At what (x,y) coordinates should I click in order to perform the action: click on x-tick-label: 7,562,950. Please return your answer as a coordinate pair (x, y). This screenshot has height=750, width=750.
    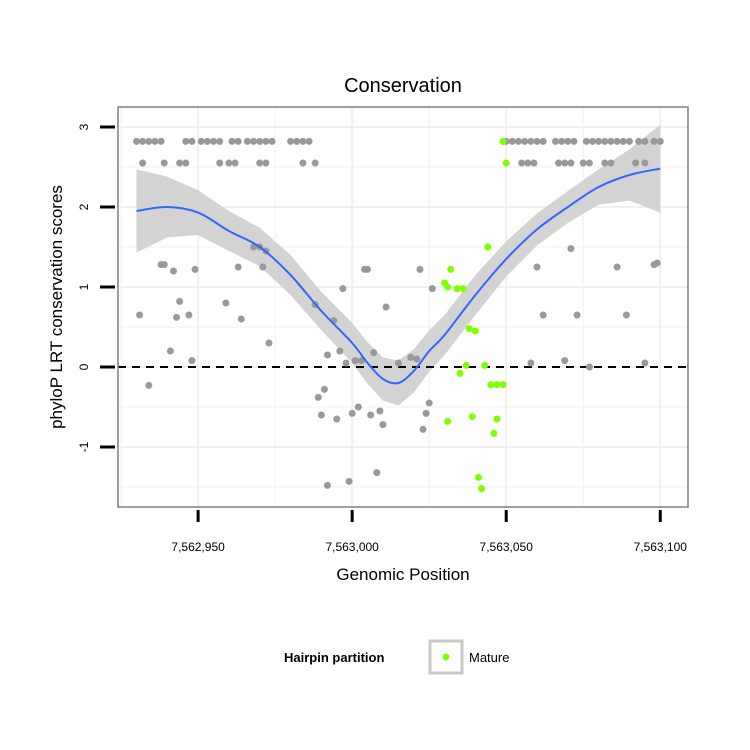
    Looking at the image, I should click on (198, 547).